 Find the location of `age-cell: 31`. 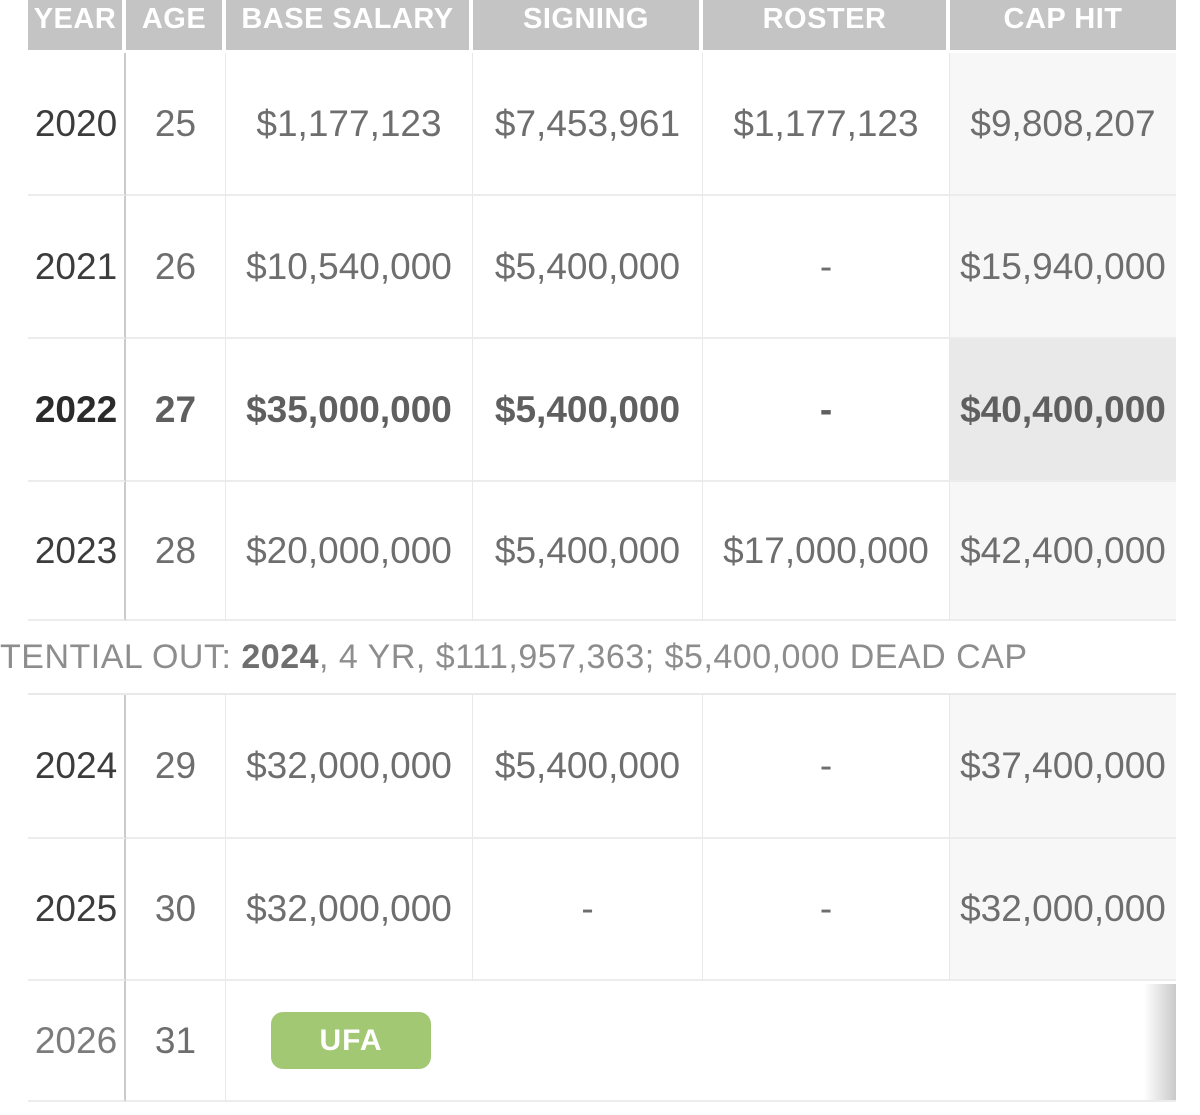

age-cell: 31 is located at coordinates (176, 1041).